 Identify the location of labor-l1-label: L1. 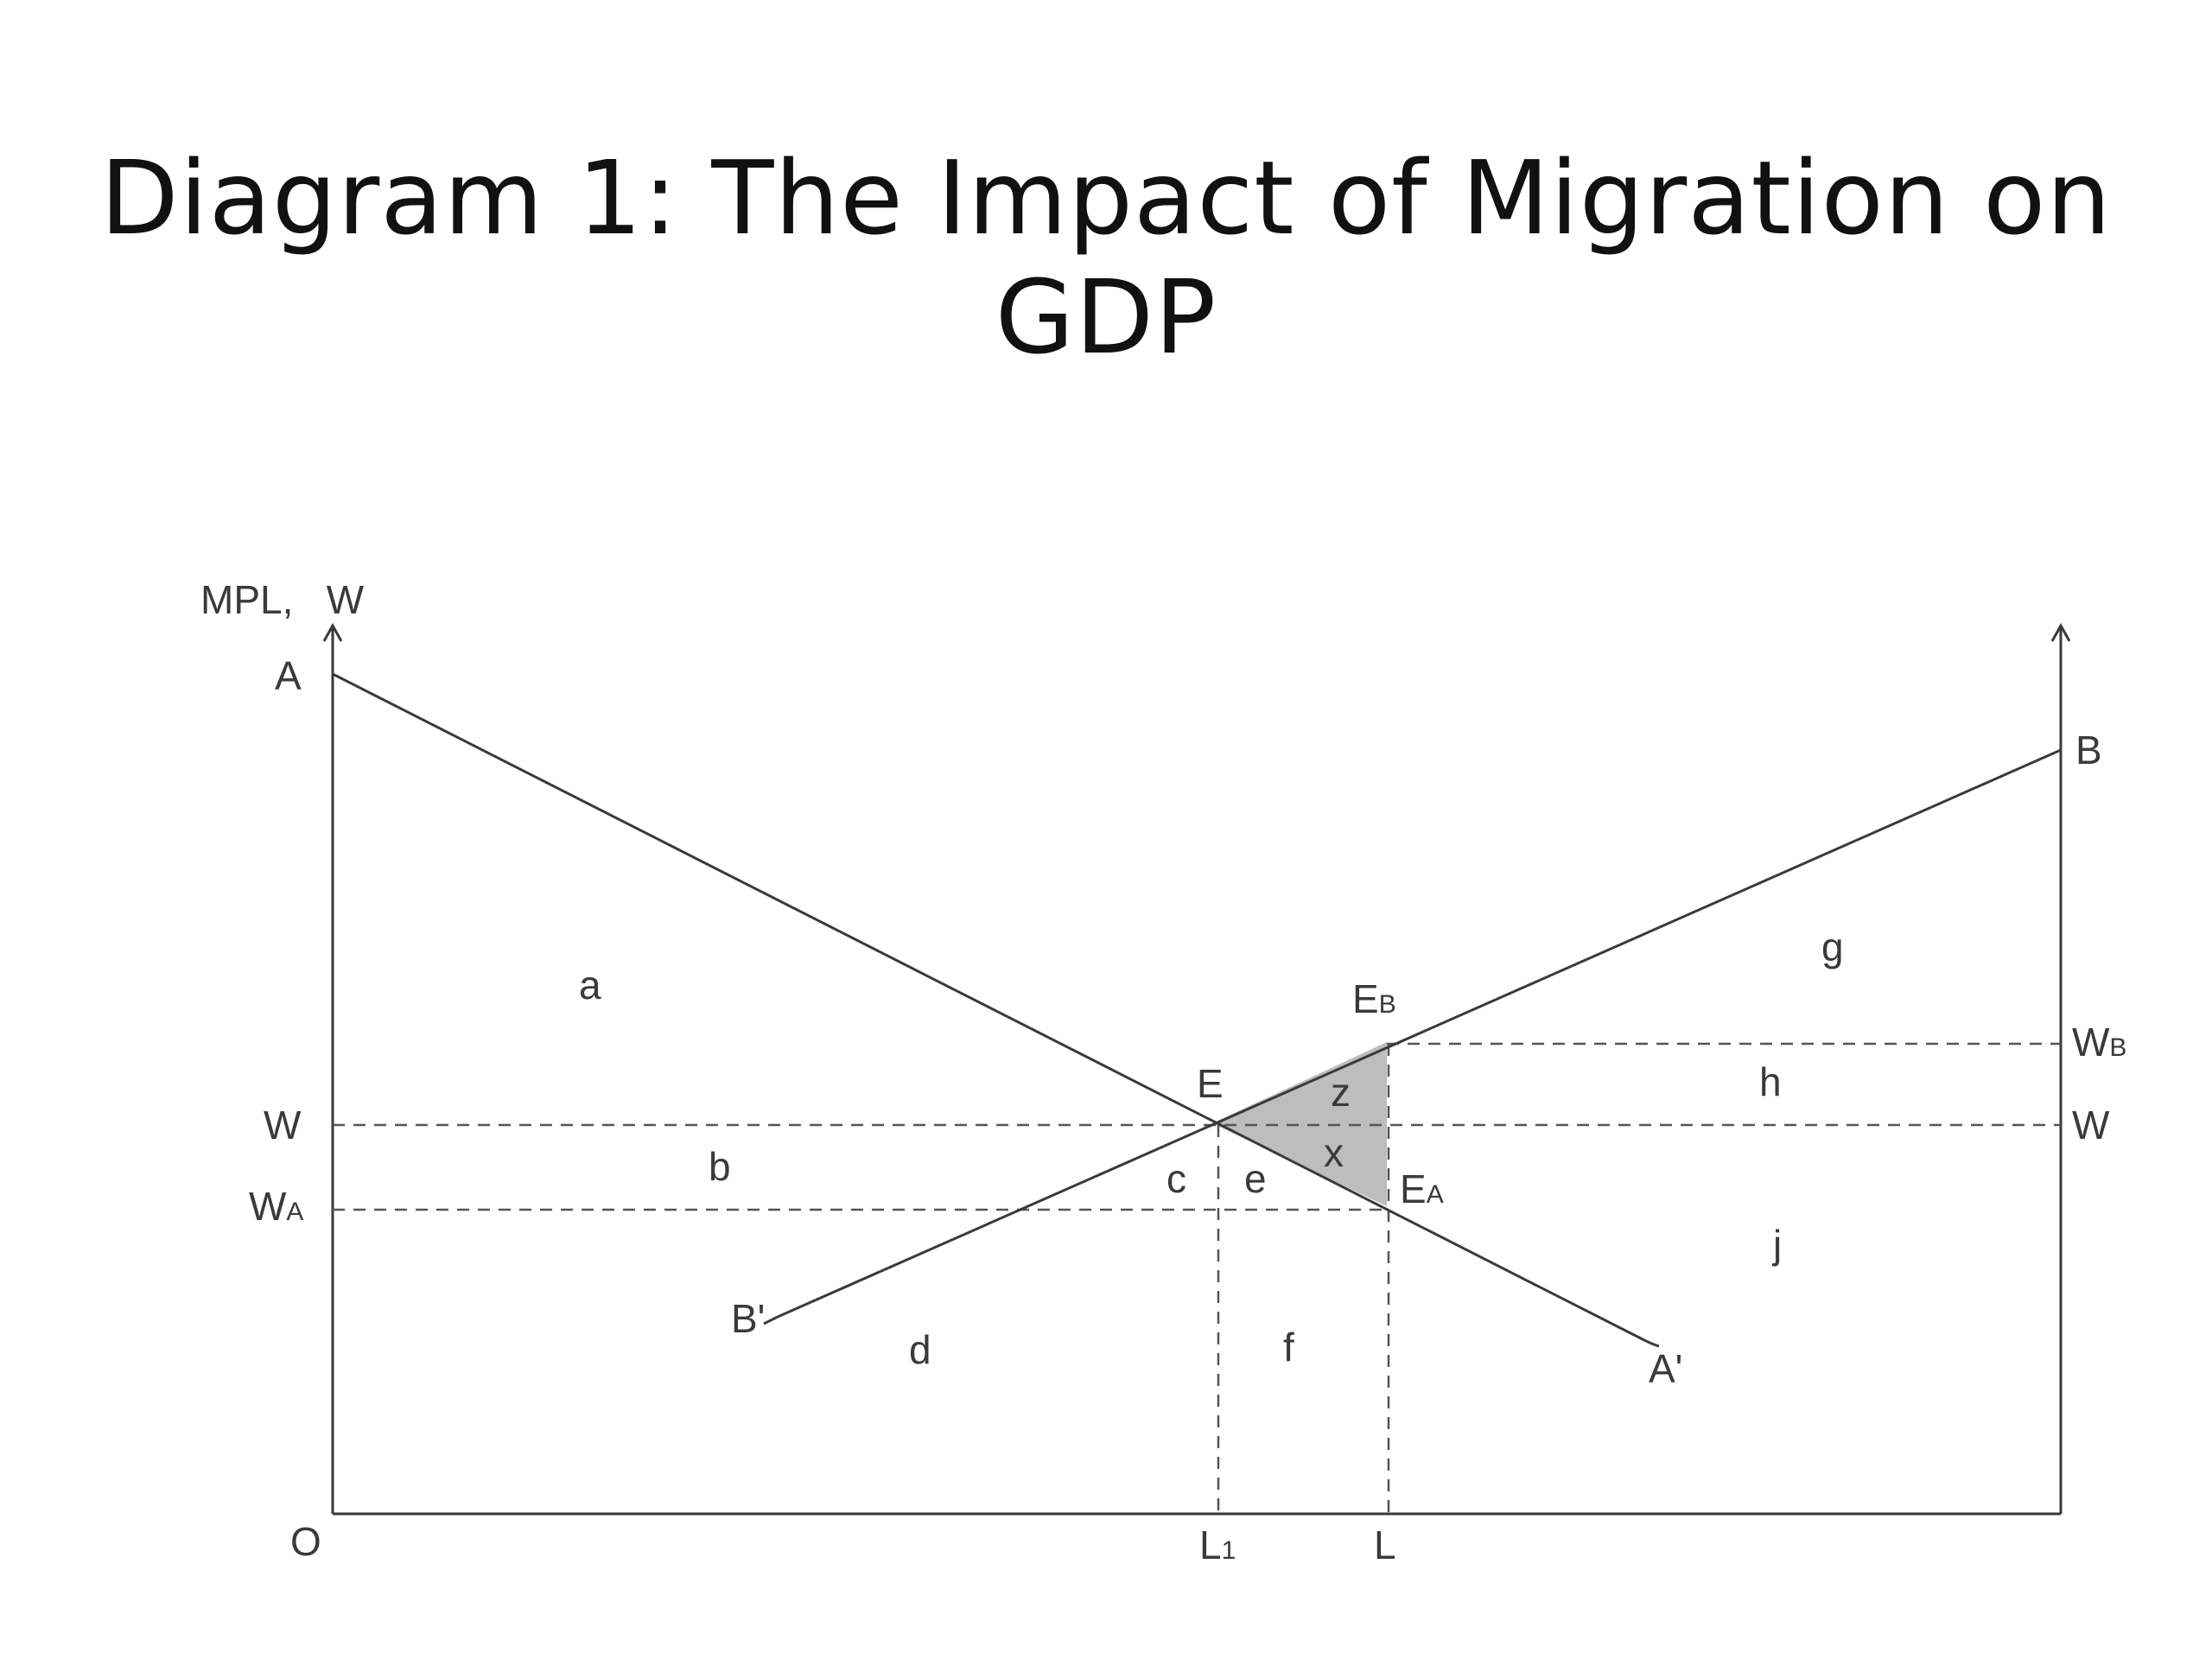
(1217, 1544).